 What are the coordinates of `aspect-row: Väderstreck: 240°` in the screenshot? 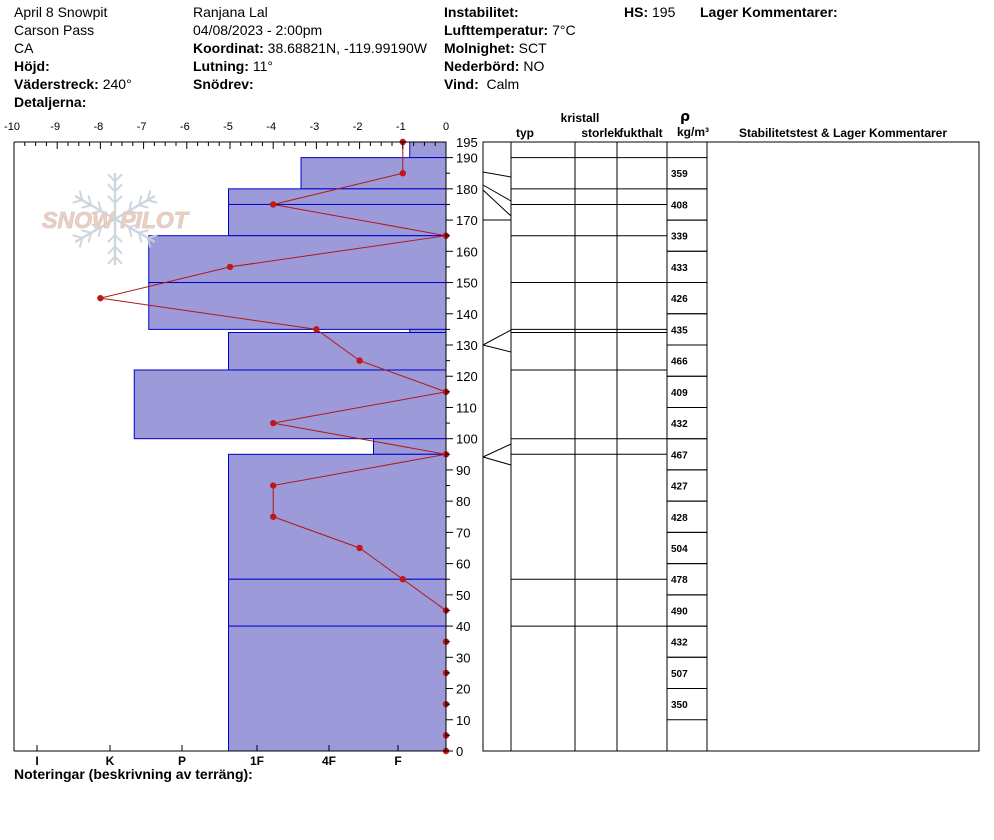 It's located at (73, 84).